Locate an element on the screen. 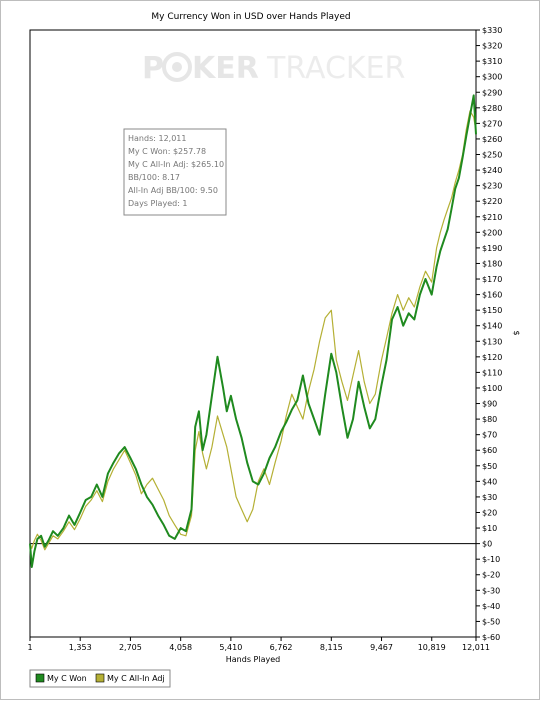  x-tick-label: 1,353 is located at coordinates (80, 647).